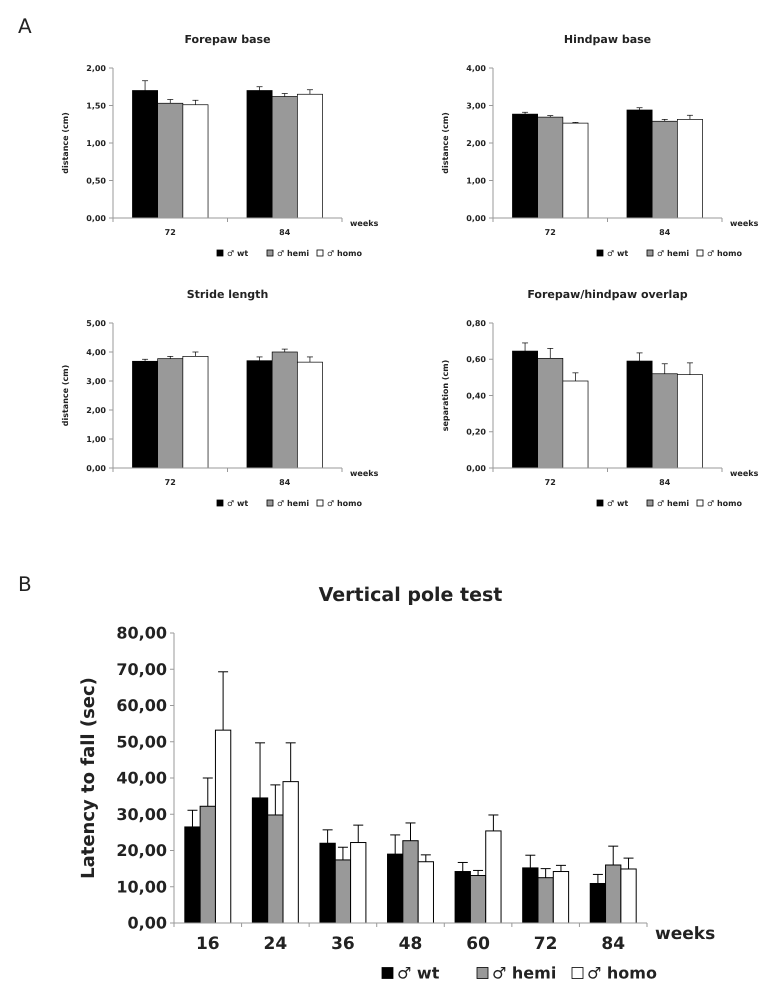  What do you see at coordinates (607, 294) in the screenshot?
I see `chart-title: Forepaw/hindpaw overlap` at bounding box center [607, 294].